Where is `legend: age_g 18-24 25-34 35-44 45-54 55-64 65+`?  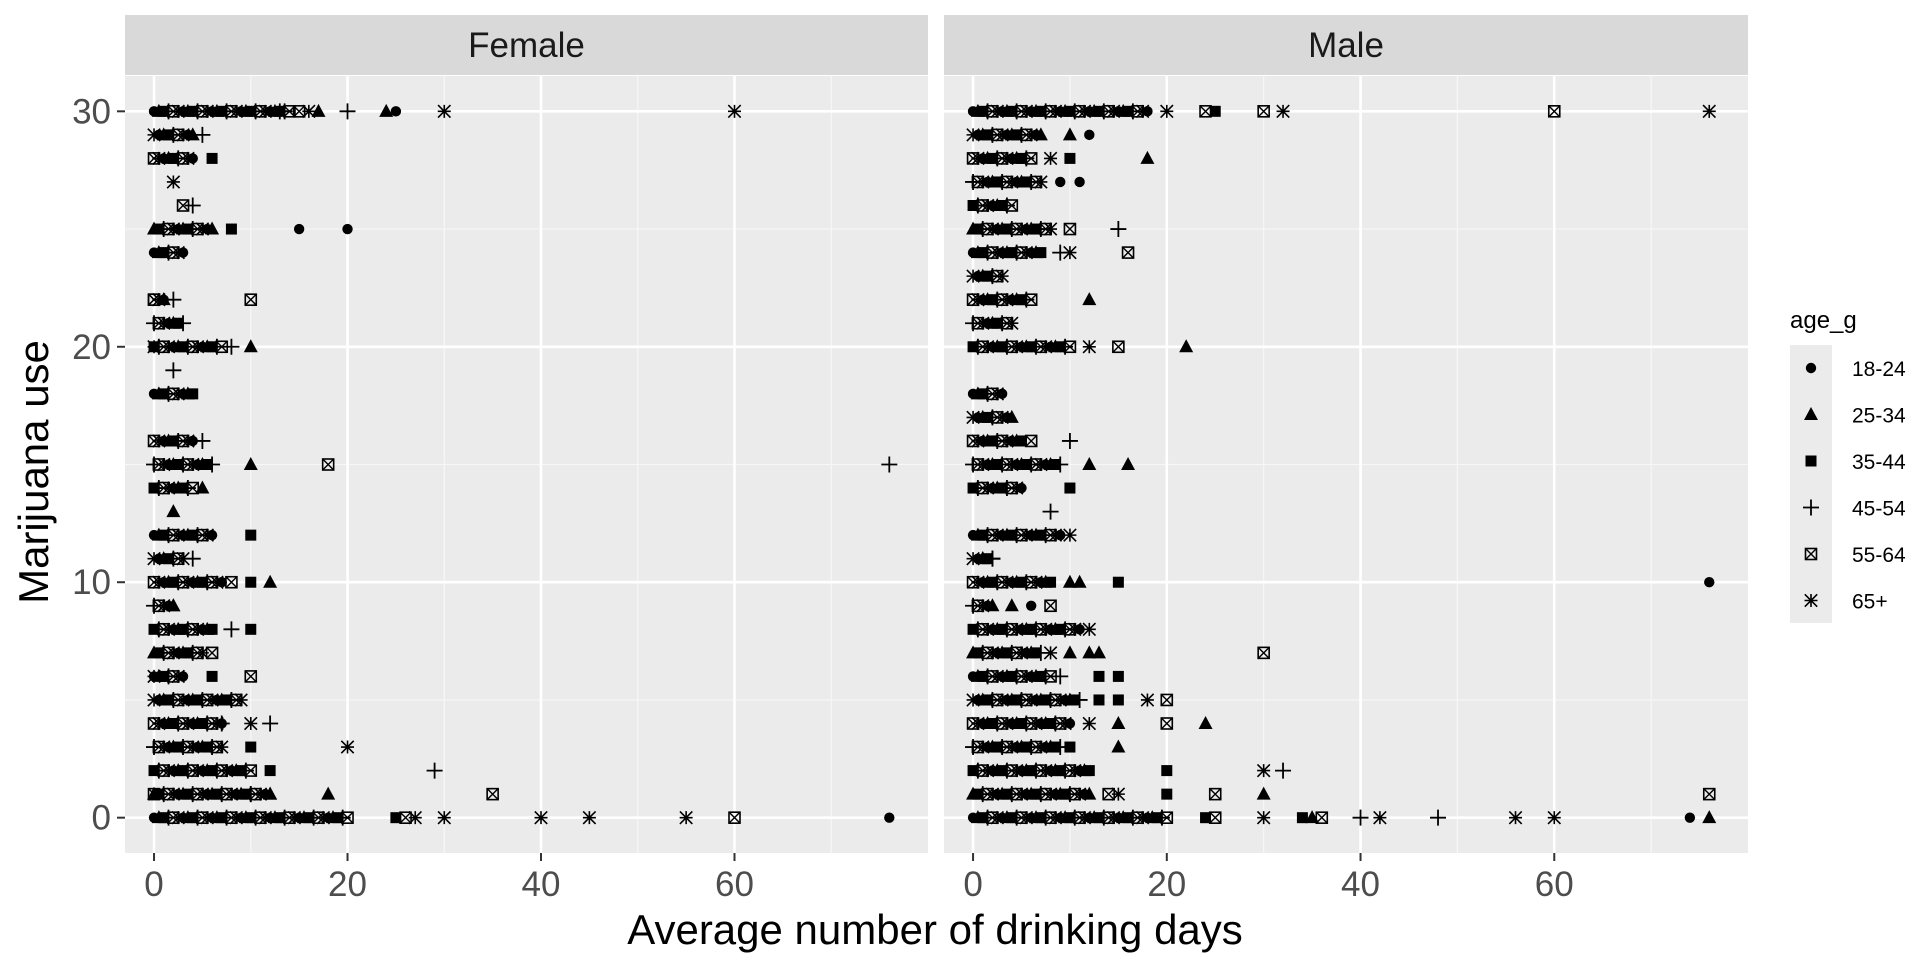 legend: age_g 18-24 25-34 35-44 45-54 55-64 65+ is located at coordinates (1848, 465).